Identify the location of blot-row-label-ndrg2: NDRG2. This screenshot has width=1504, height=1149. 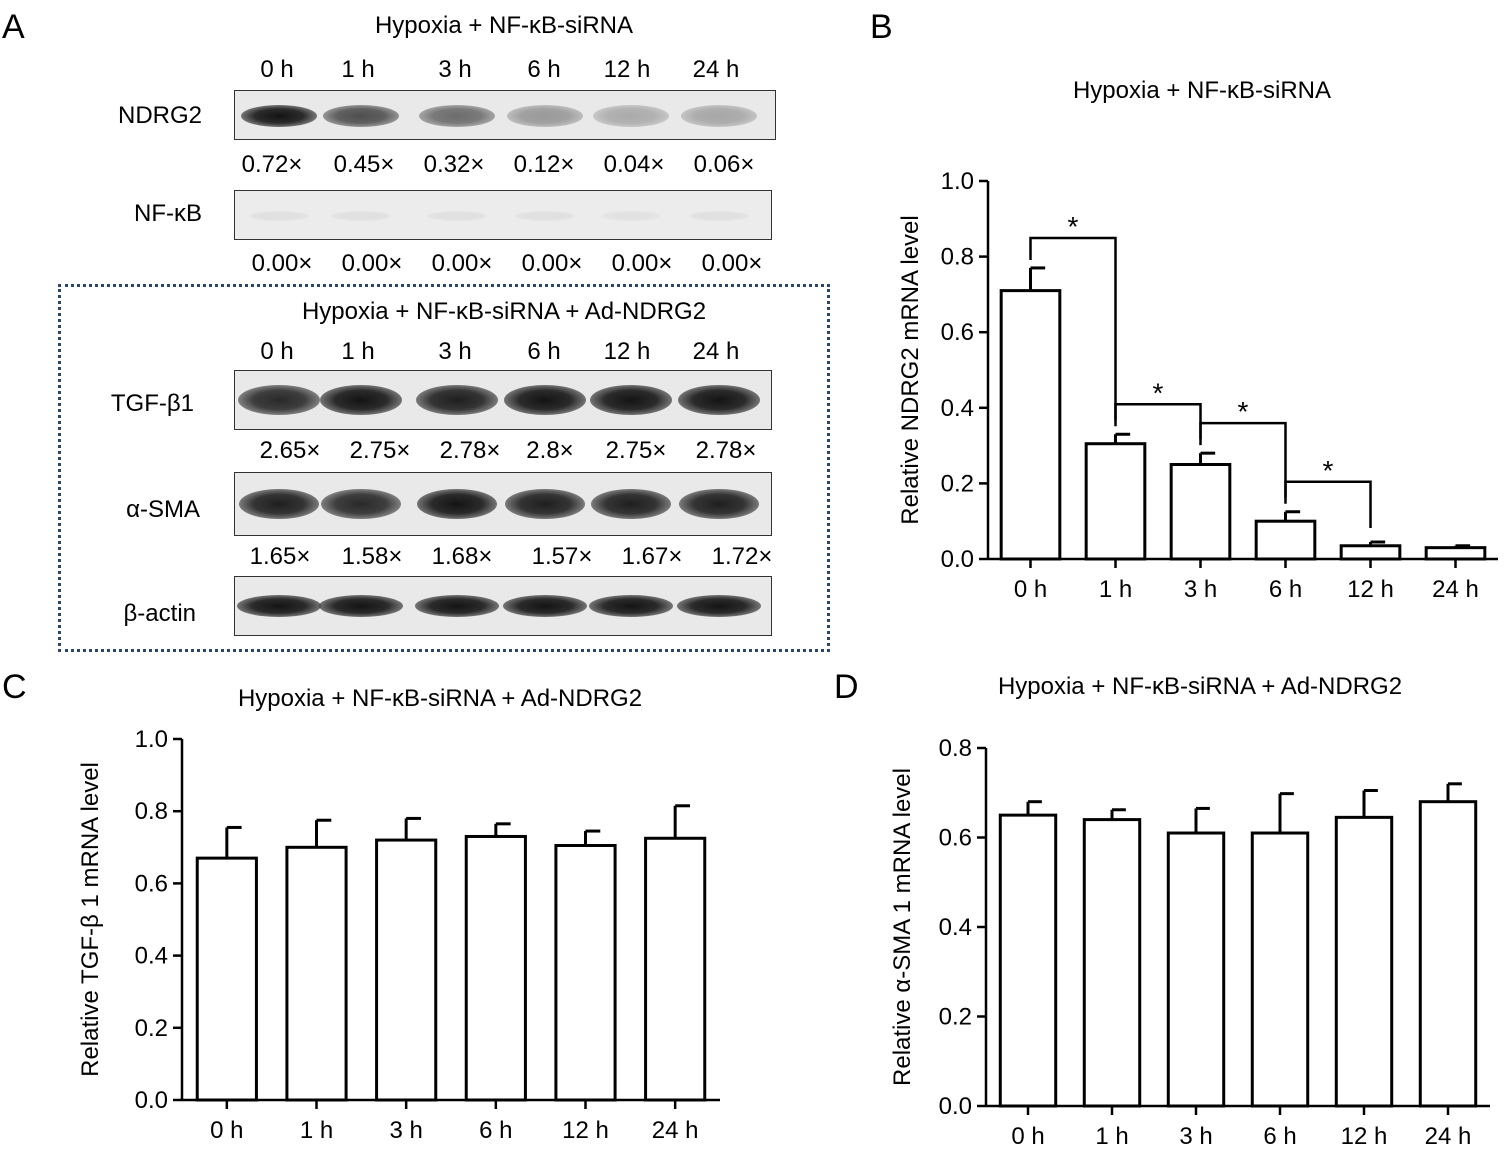
(159, 115).